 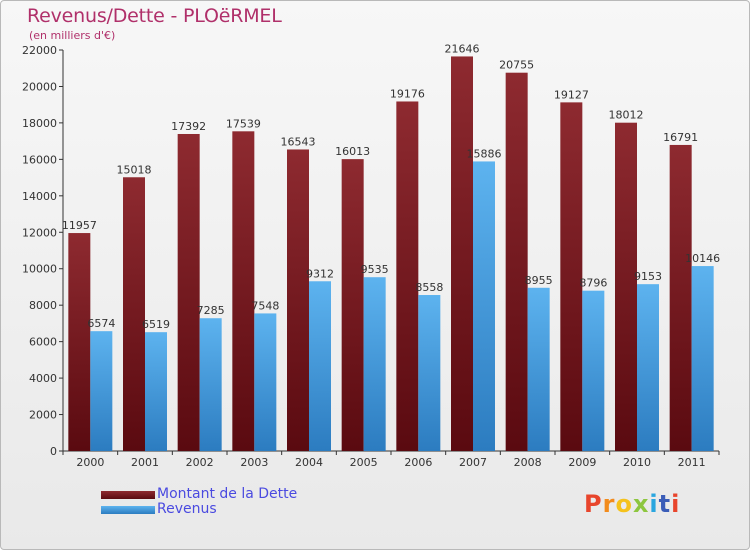 What do you see at coordinates (375, 269) in the screenshot?
I see `data-label: 9535` at bounding box center [375, 269].